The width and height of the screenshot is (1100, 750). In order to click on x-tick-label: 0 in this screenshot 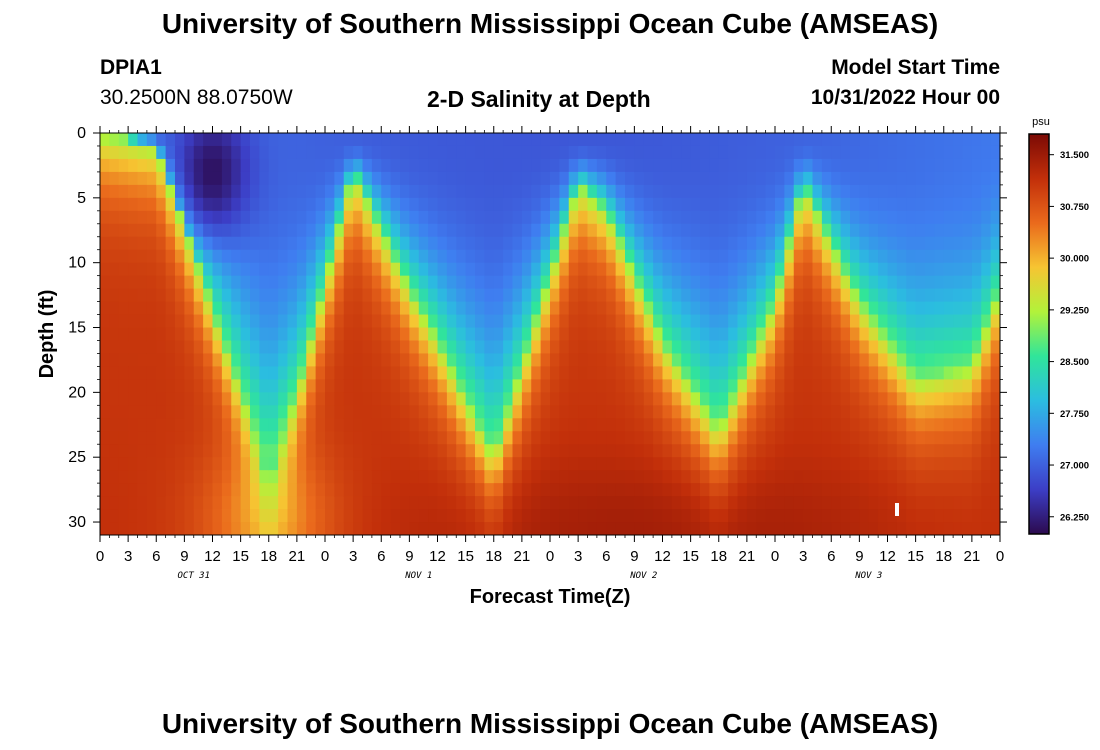, I will do `click(1000, 556)`.